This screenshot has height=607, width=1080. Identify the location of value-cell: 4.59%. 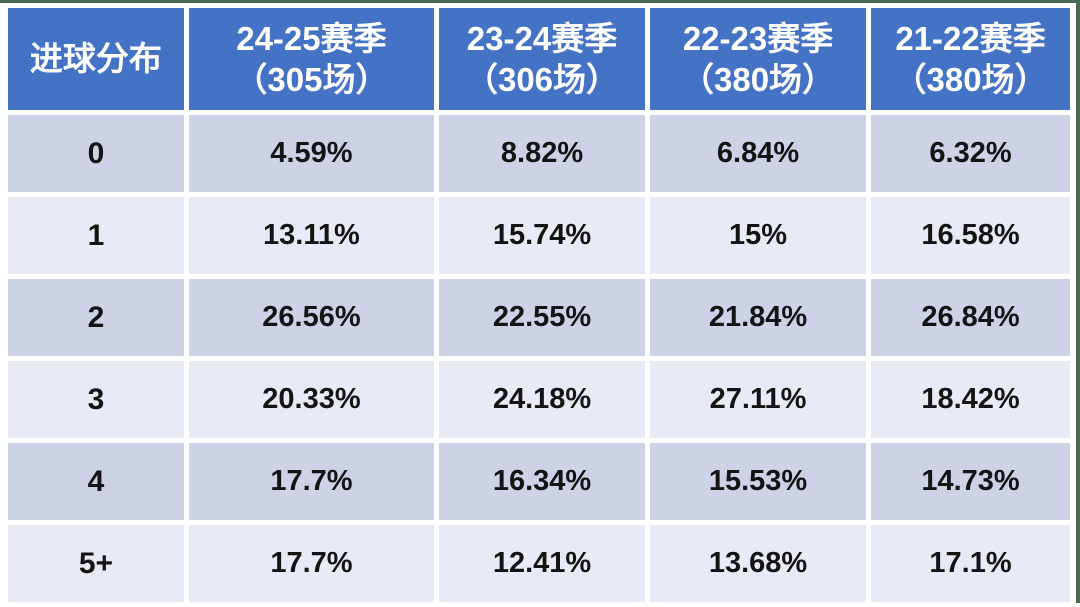
(311, 153).